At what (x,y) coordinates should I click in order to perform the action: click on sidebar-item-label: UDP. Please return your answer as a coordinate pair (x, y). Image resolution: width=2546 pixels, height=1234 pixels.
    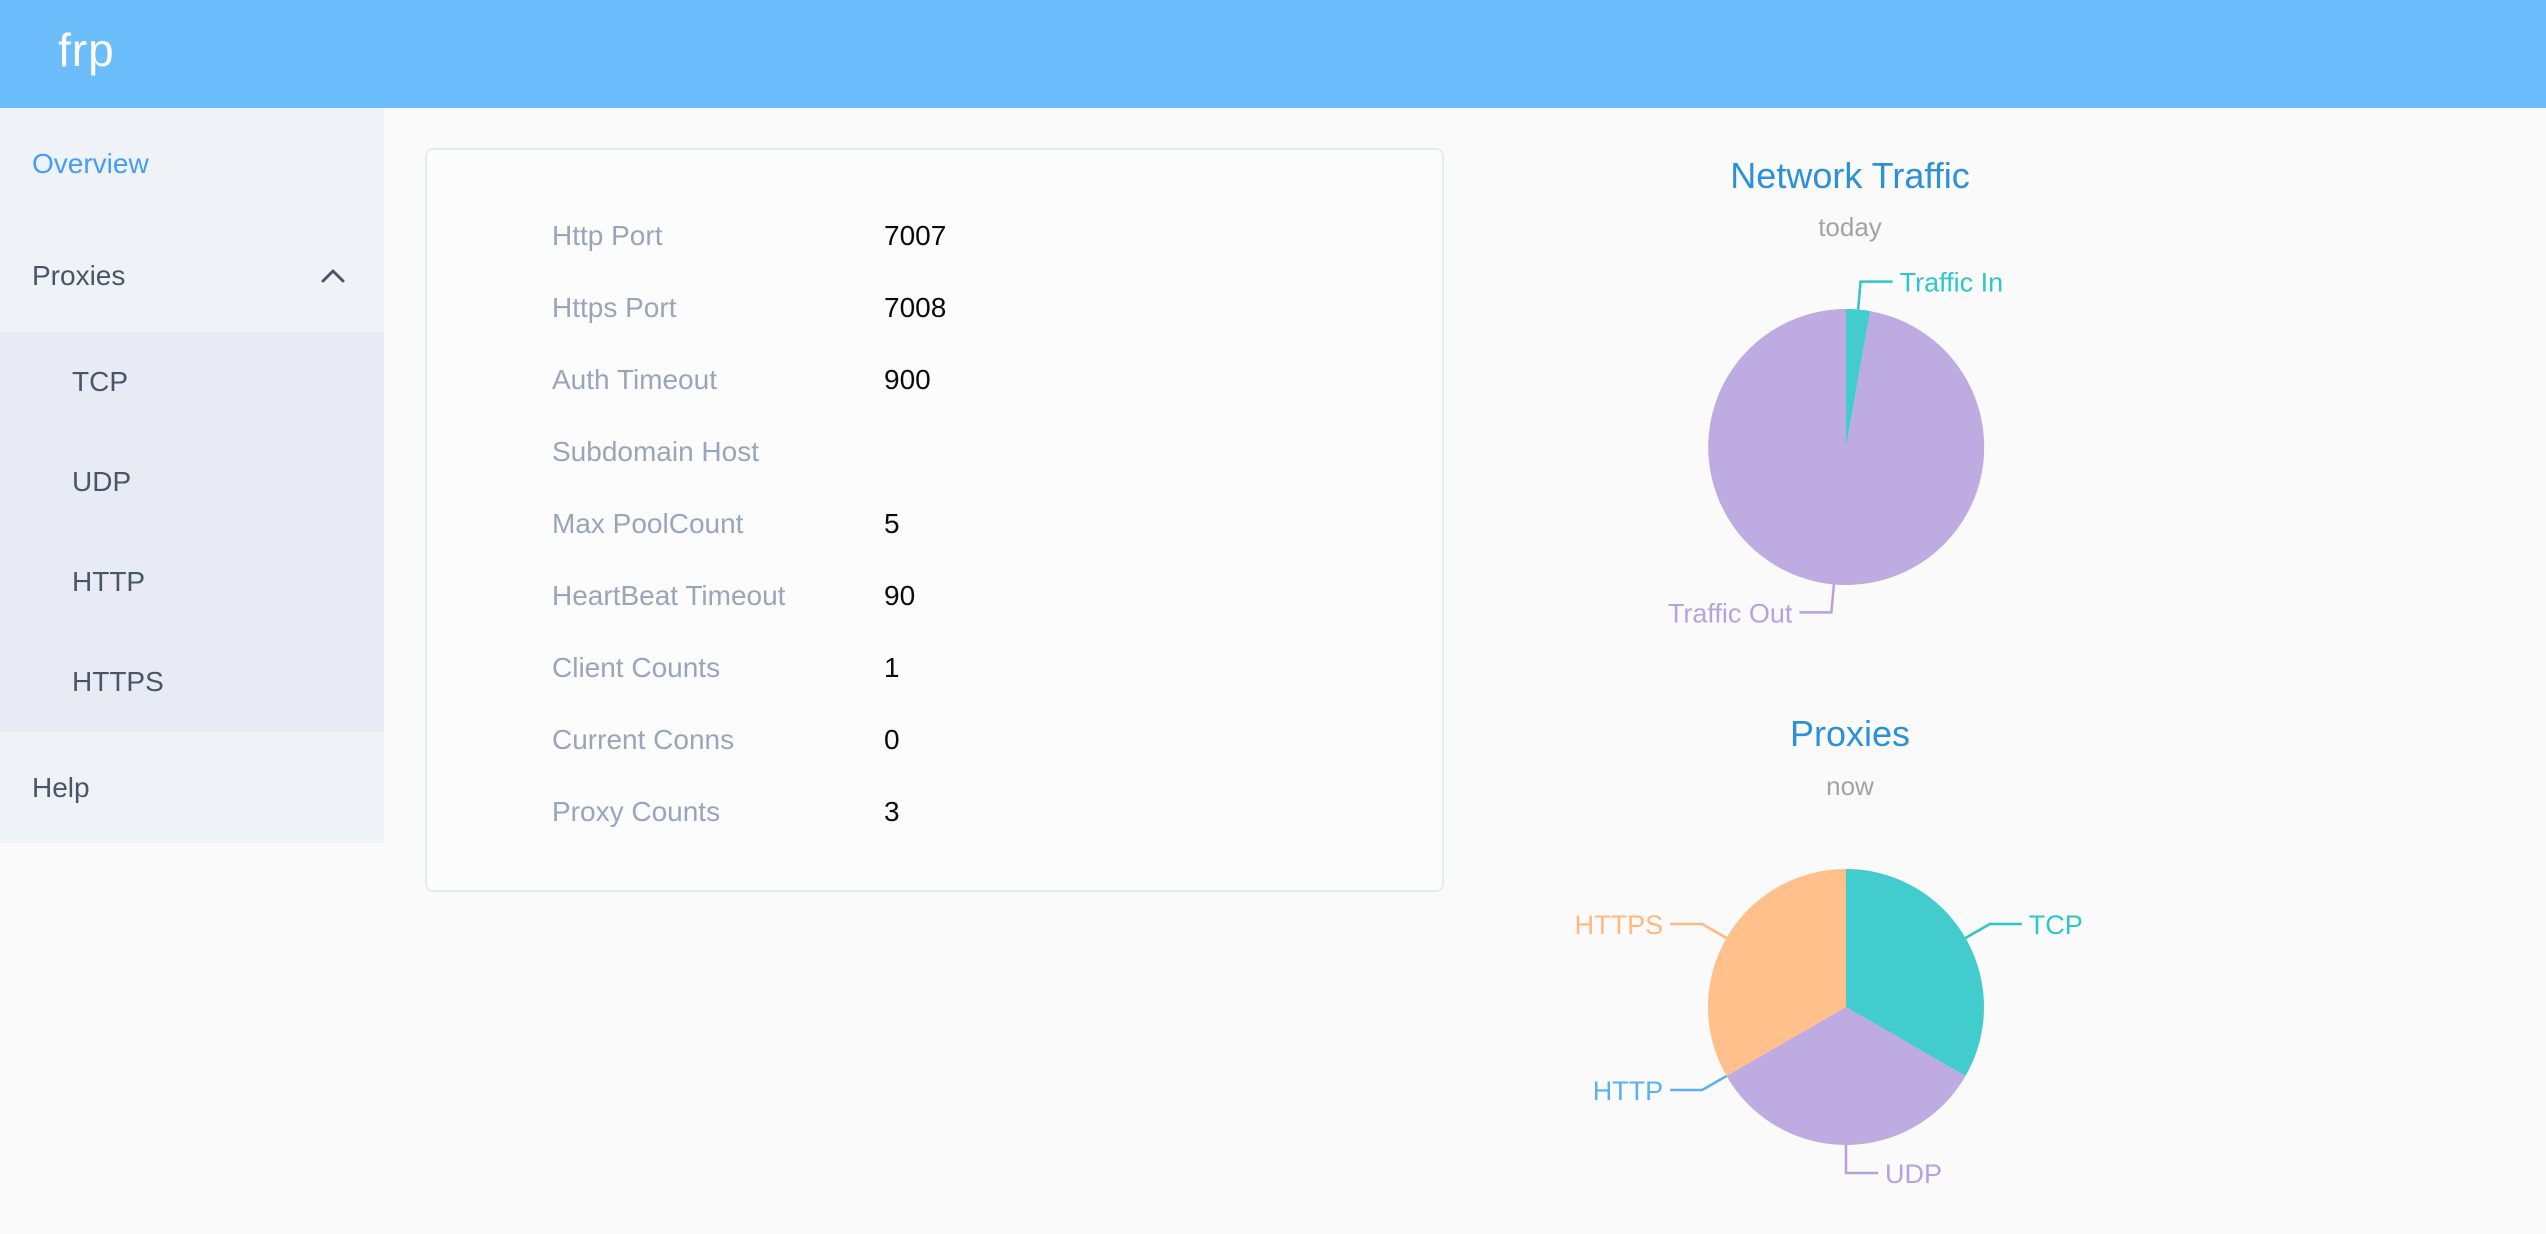
    Looking at the image, I should click on (102, 481).